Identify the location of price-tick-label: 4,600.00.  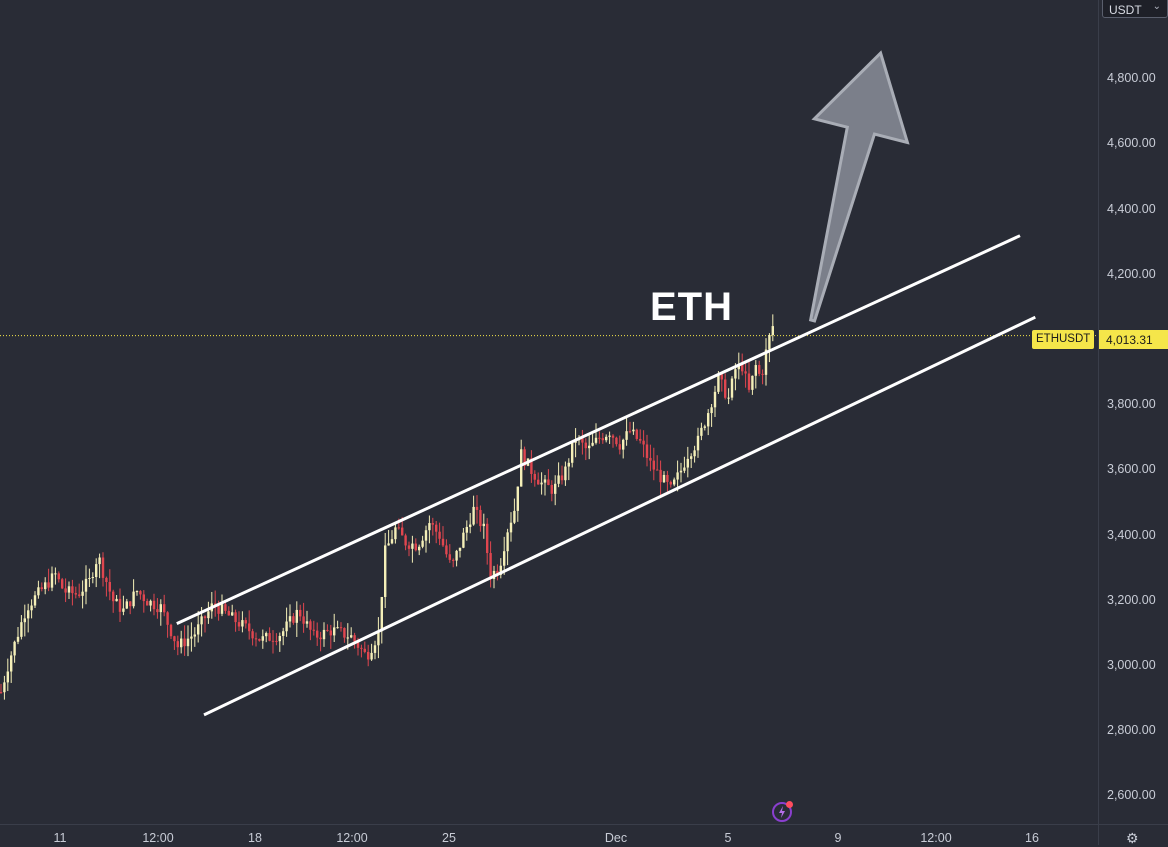
(1131, 143).